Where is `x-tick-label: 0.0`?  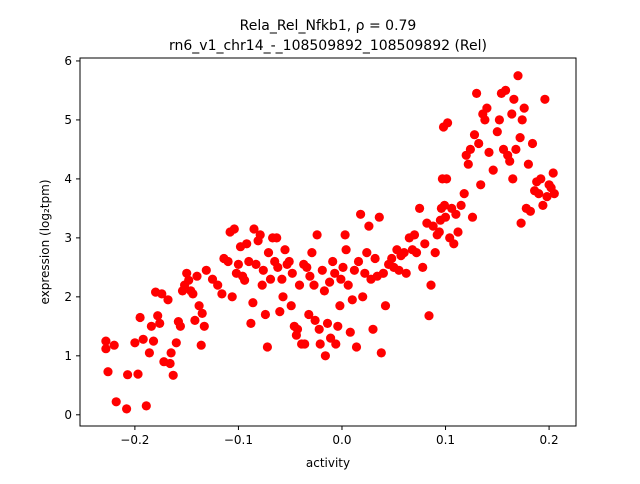
x-tick-label: 0.0 is located at coordinates (341, 440).